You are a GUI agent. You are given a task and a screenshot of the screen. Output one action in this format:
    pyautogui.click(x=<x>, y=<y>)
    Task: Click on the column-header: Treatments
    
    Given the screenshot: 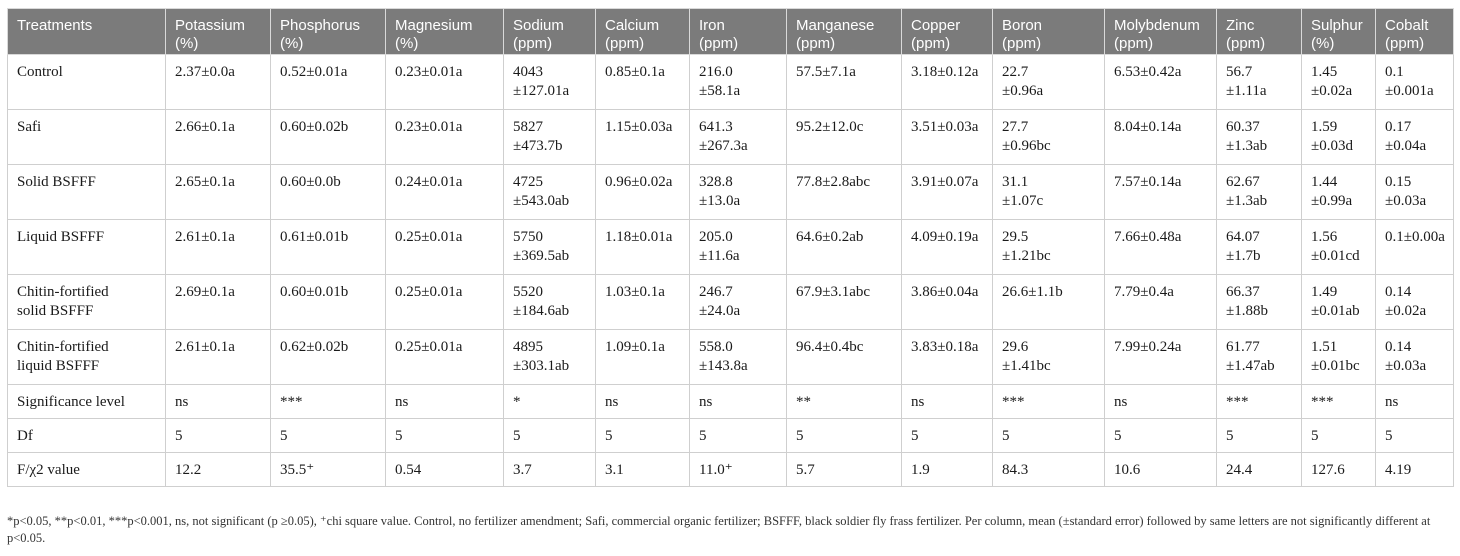 What is the action you would take?
    pyautogui.click(x=86, y=31)
    